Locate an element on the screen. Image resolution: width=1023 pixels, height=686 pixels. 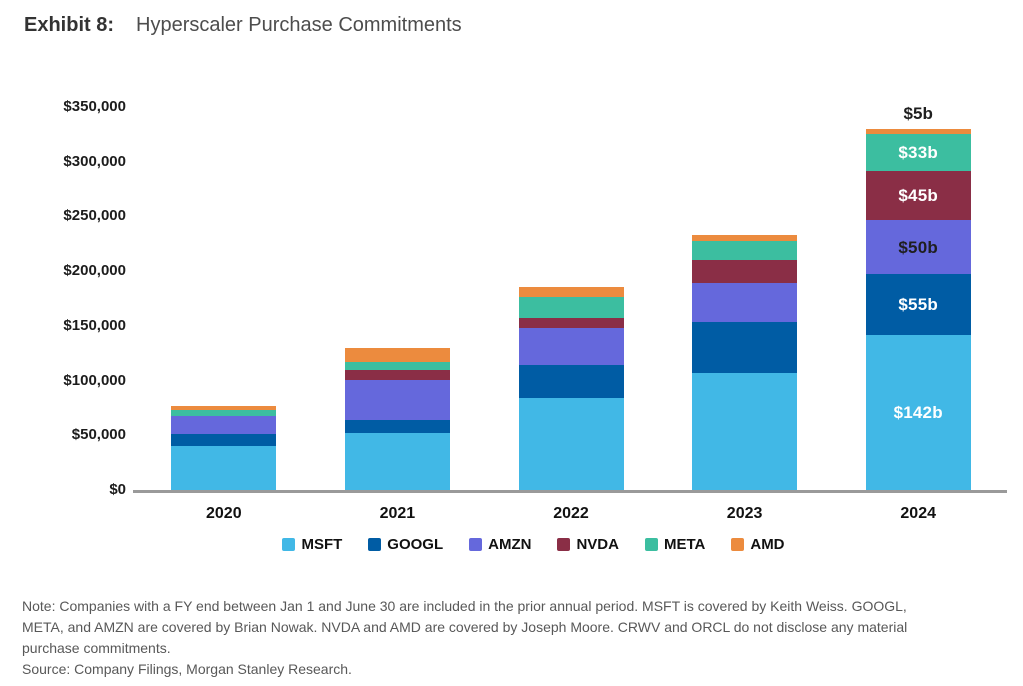
bar-segment-amzn-2020 is located at coordinates (224, 425).